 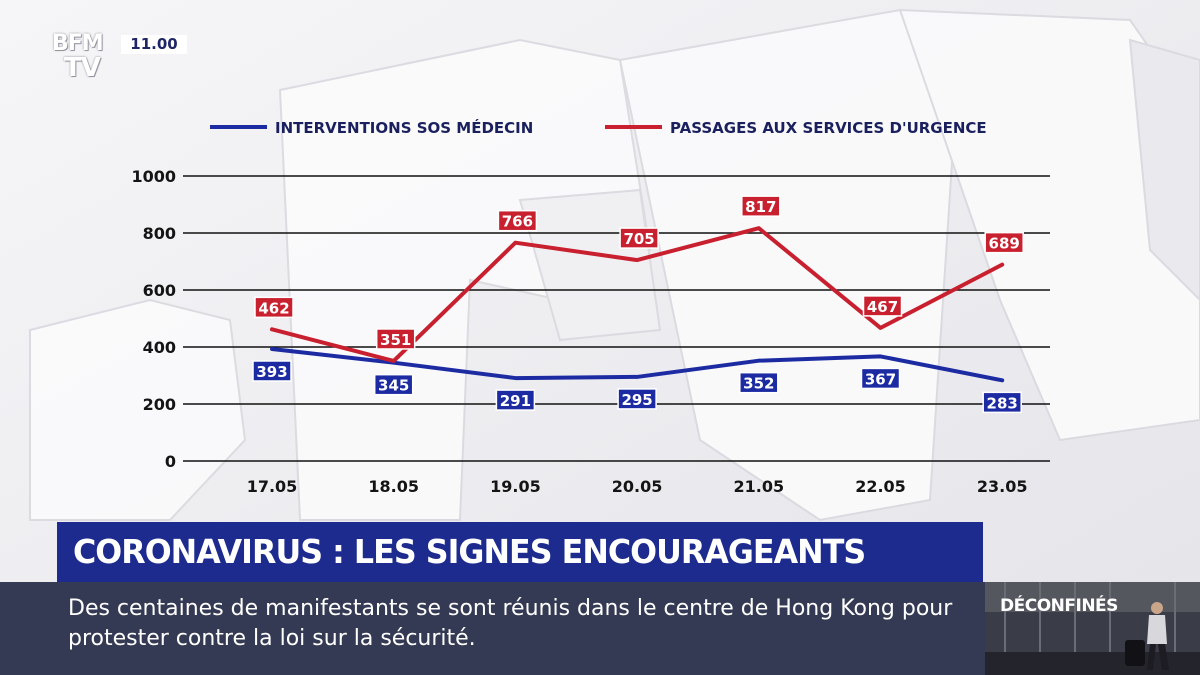 I want to click on data-label-text: 351, so click(x=395, y=340).